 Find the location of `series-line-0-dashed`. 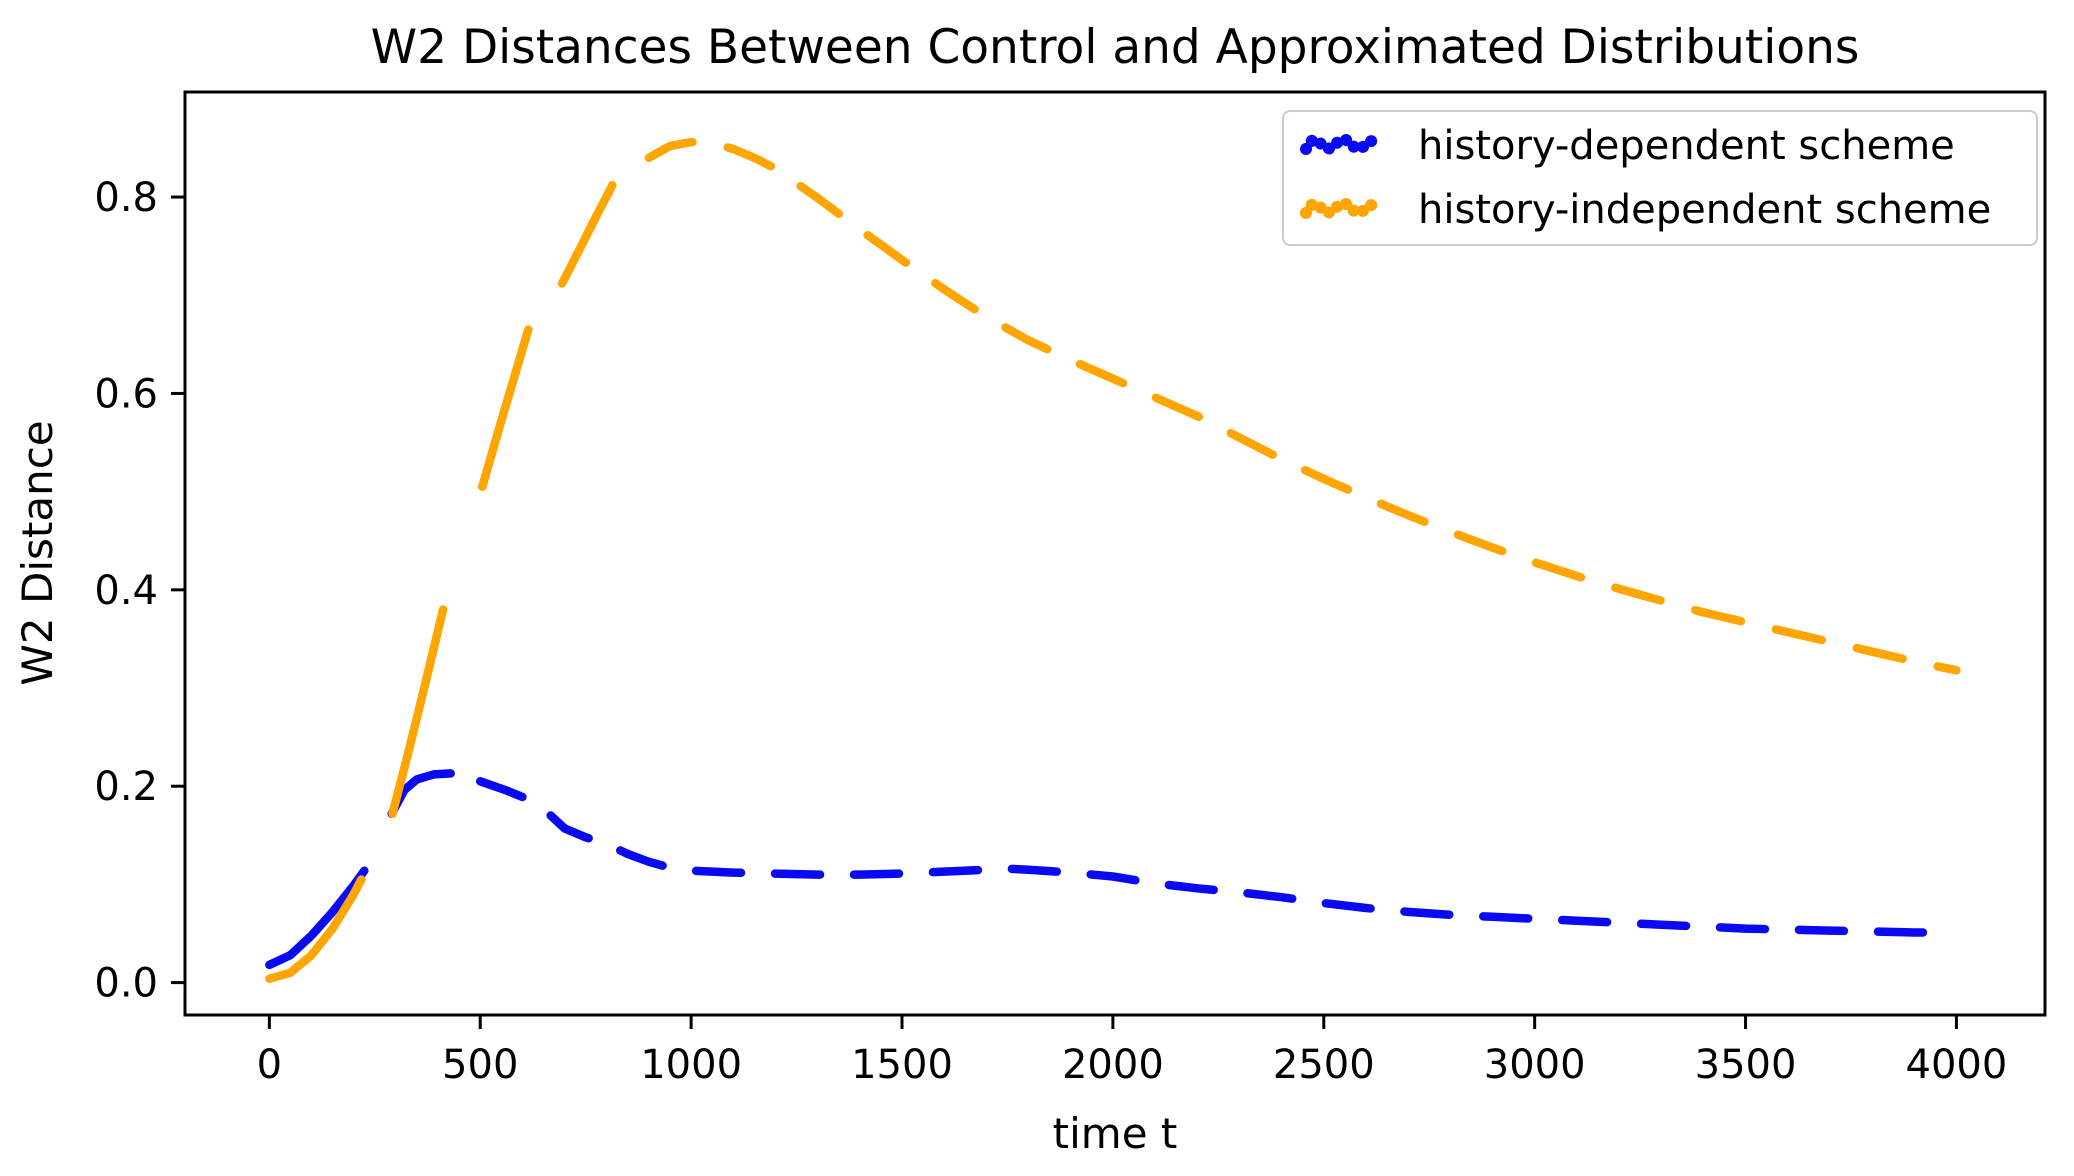

series-line-0-dashed is located at coordinates (1218, 857).